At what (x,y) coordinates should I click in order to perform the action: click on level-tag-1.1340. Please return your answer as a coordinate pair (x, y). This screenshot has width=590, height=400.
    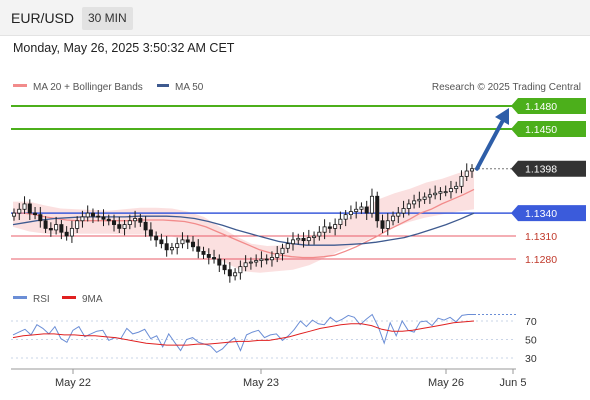
    Looking at the image, I should click on (548, 213).